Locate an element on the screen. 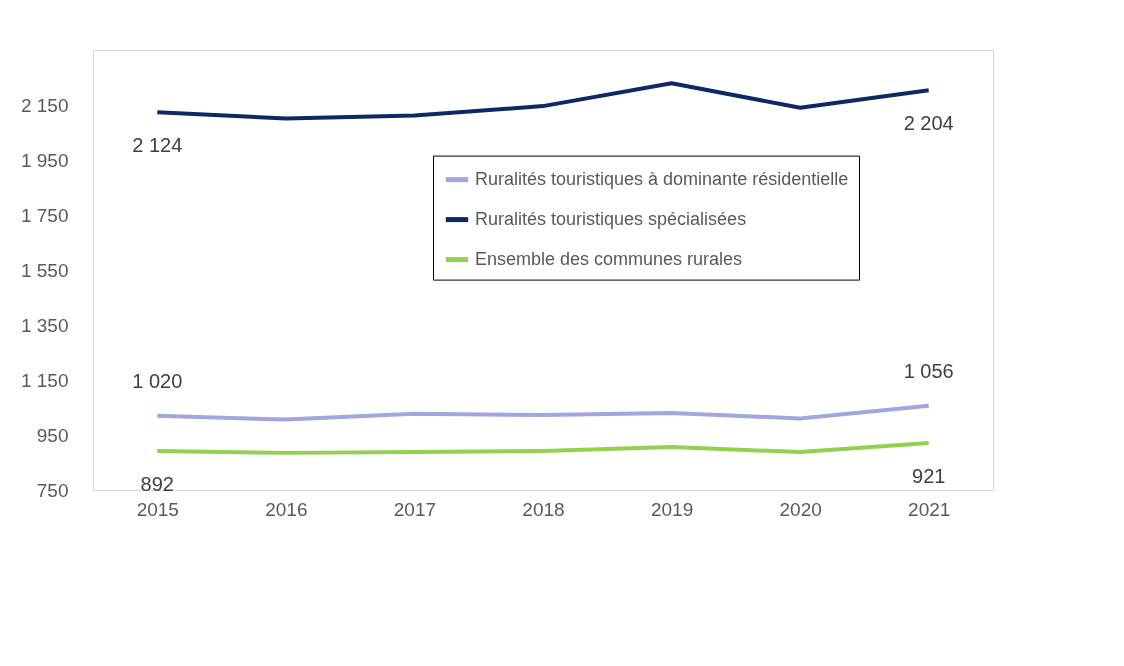 This screenshot has width=1124, height=666. x-tick-label: 2019 is located at coordinates (672, 509).